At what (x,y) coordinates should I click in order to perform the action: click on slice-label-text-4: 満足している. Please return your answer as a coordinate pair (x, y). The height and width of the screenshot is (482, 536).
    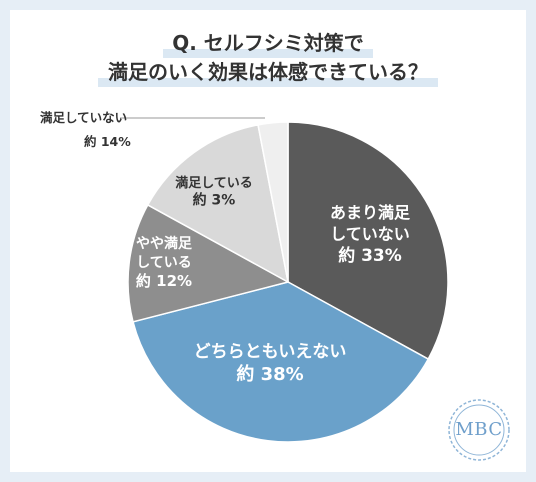
    Looking at the image, I should click on (214, 183).